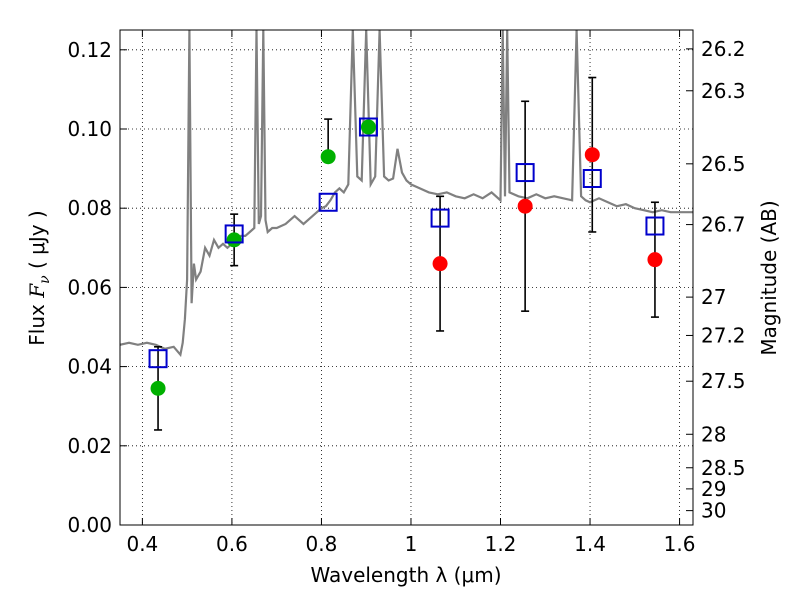 The width and height of the screenshot is (800, 604). Describe the element at coordinates (713, 297) in the screenshot. I see `right-tick-label: 27` at that location.